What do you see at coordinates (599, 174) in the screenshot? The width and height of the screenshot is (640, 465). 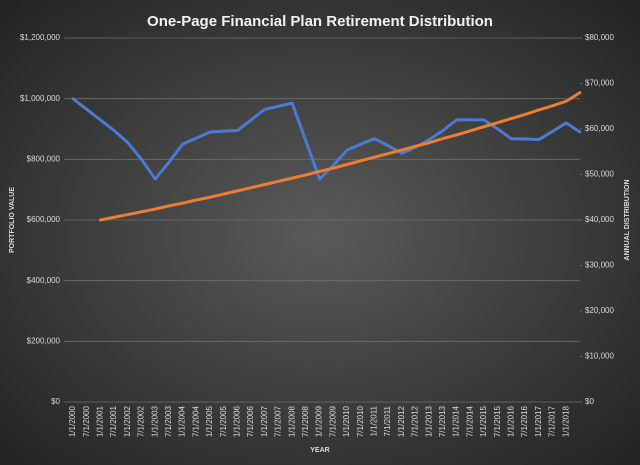 I see `y2-tick-label: $50,000` at bounding box center [599, 174].